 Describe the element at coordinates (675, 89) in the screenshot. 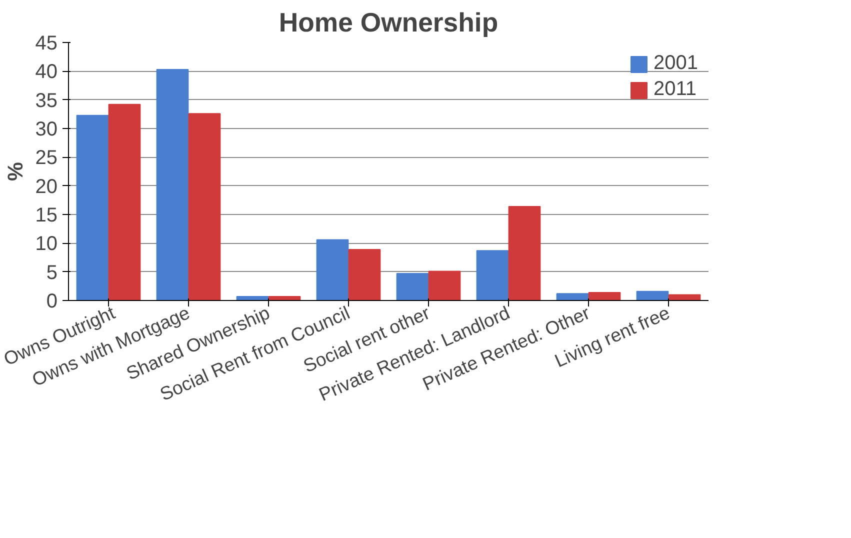

I see `legend-label: 2011` at that location.